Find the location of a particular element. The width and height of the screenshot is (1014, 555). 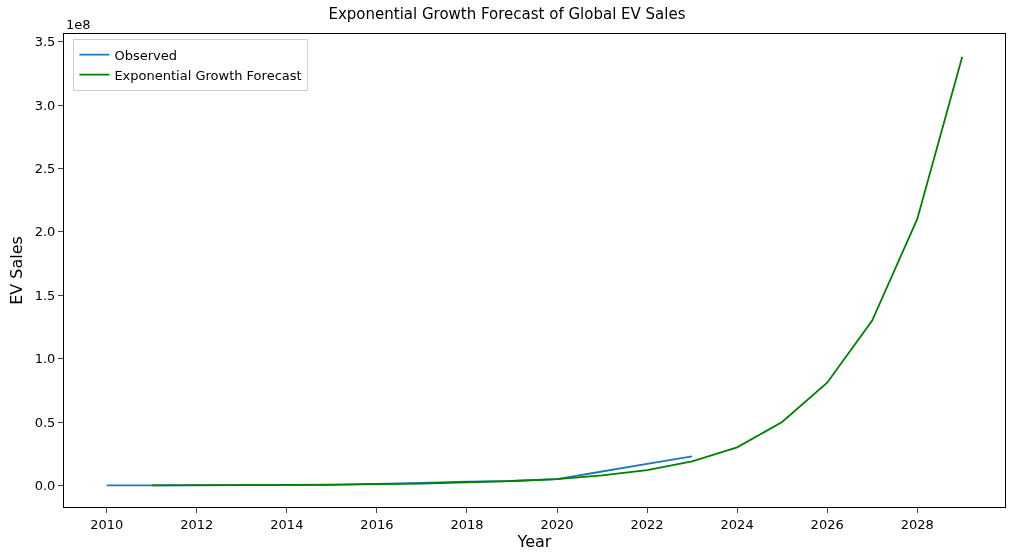

legend-label: Exponential Growth Forecast is located at coordinates (208, 75).